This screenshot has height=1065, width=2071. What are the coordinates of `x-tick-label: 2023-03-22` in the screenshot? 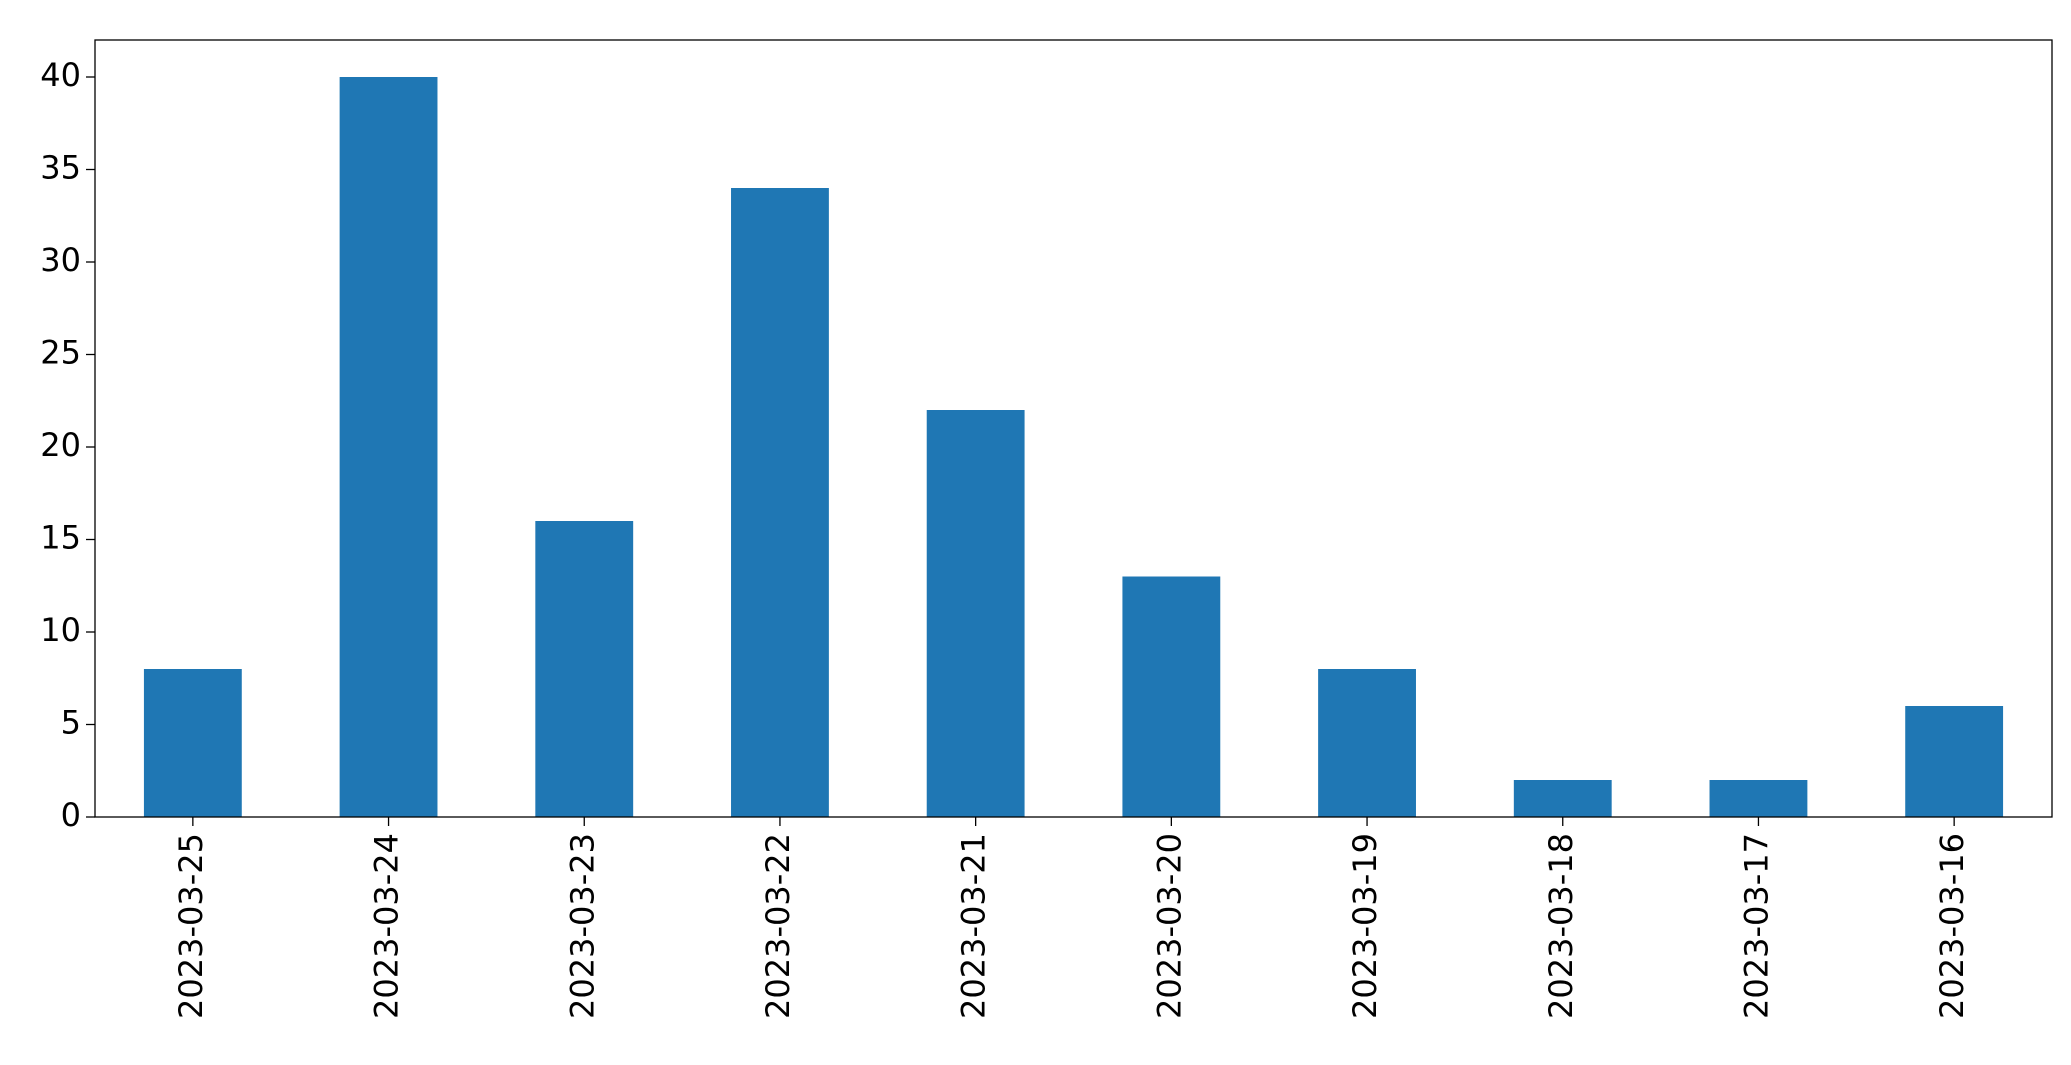 It's located at (778, 926).